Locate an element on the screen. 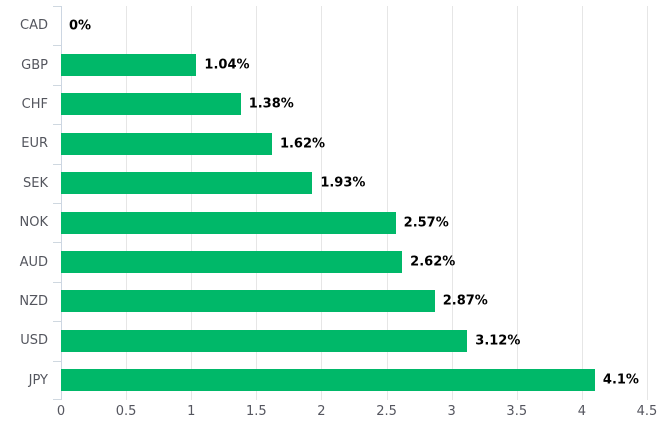 This screenshot has width=657, height=432. bar-row-jpy: 4.1% is located at coordinates (354, 380).